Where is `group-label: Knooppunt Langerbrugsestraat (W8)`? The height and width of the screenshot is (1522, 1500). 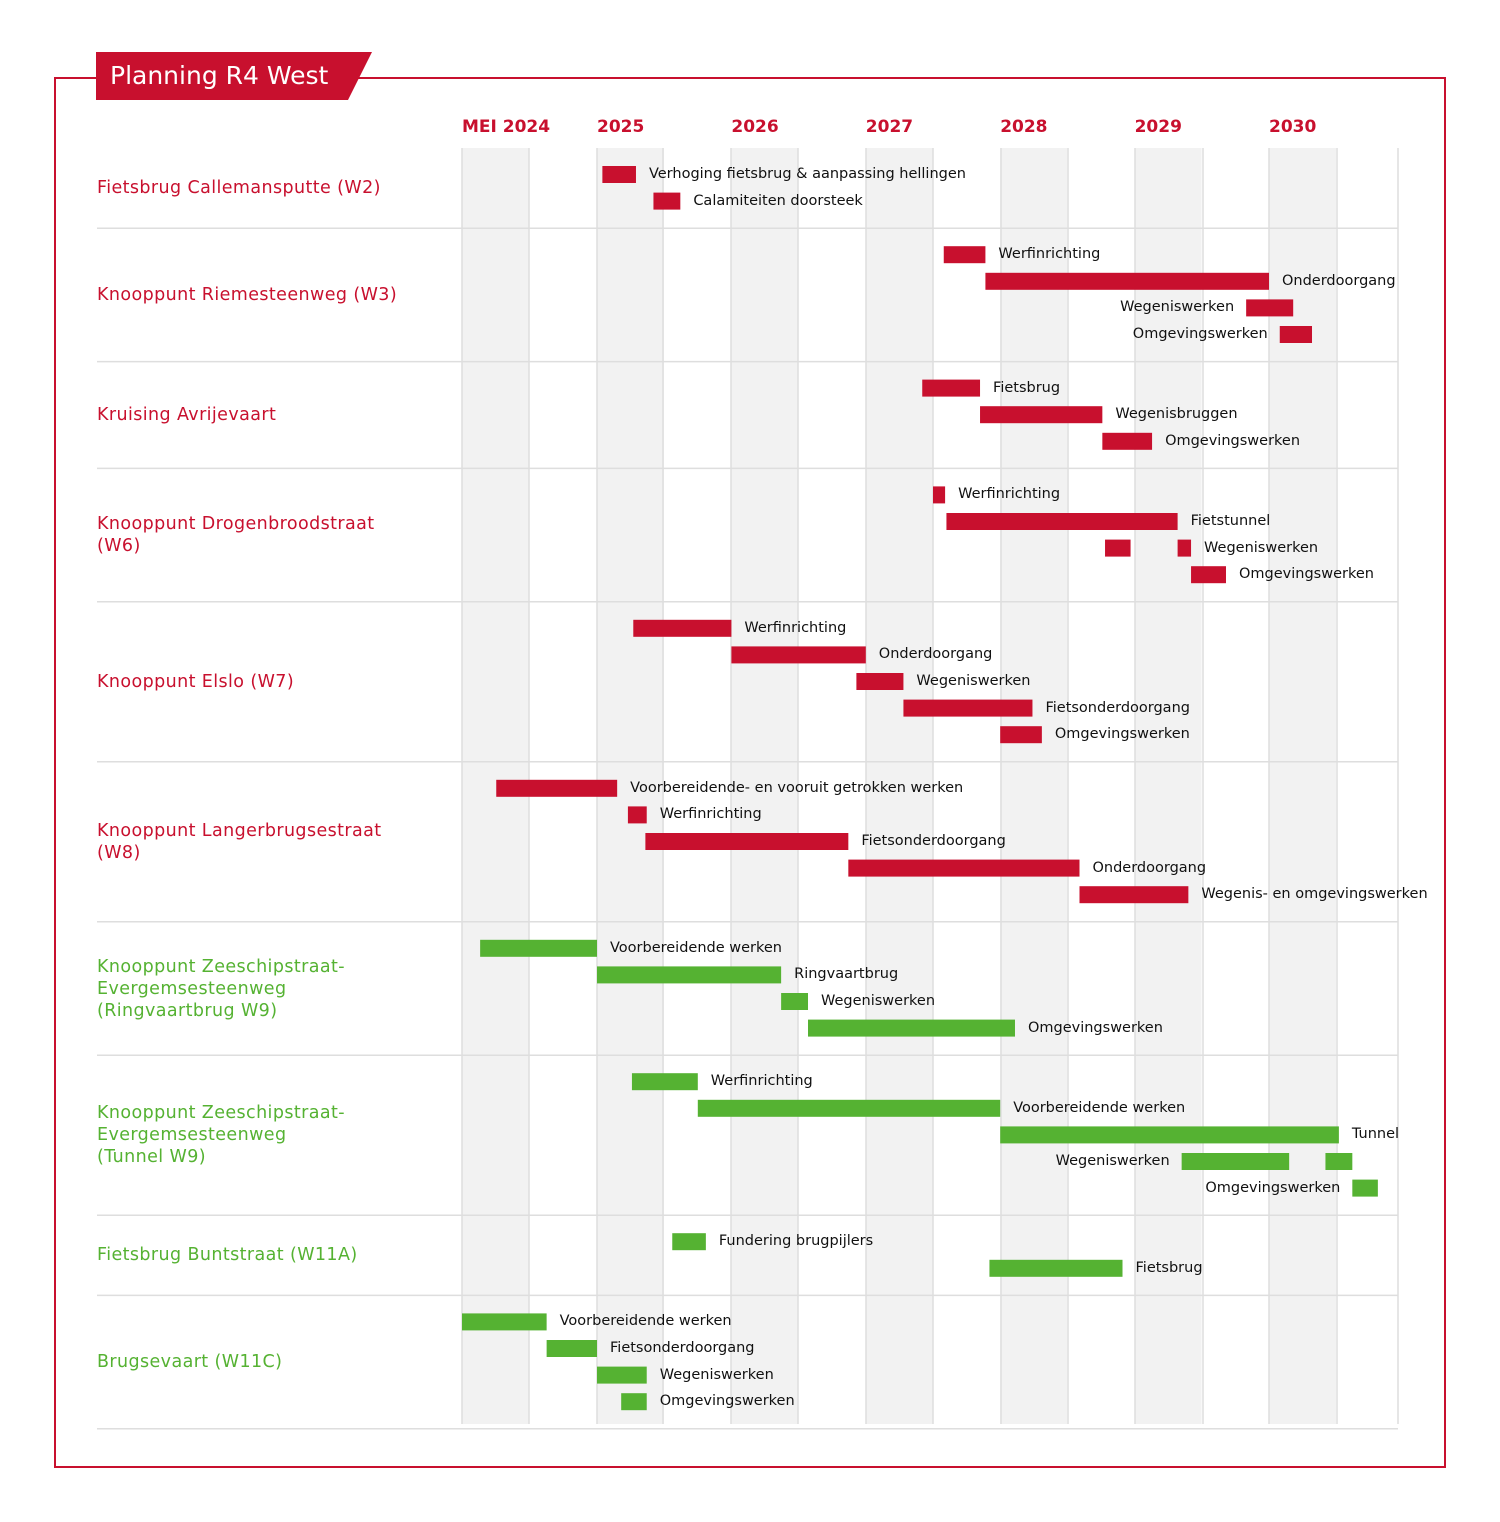 group-label: Knooppunt Langerbrugsestraat (W8) is located at coordinates (239, 841).